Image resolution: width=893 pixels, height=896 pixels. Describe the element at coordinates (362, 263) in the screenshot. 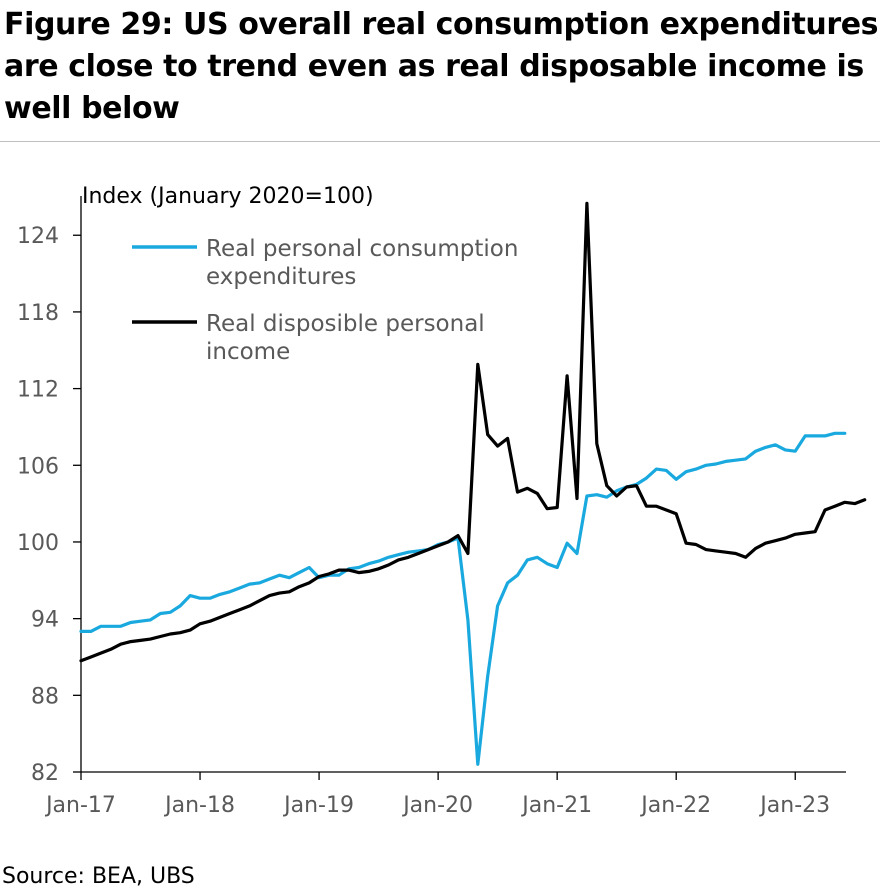

I see `legend-label-consumption: Real personal consumption expenditures` at that location.